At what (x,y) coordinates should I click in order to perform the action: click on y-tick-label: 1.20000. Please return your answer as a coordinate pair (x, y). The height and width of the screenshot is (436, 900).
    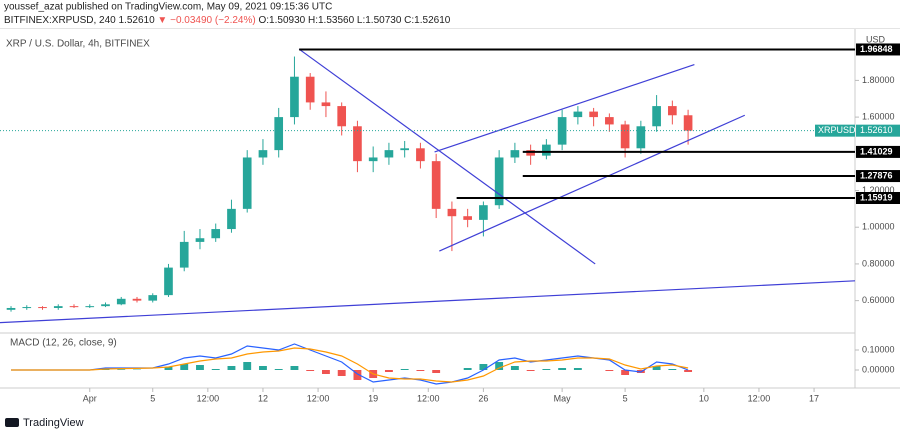
    Looking at the image, I should click on (878, 190).